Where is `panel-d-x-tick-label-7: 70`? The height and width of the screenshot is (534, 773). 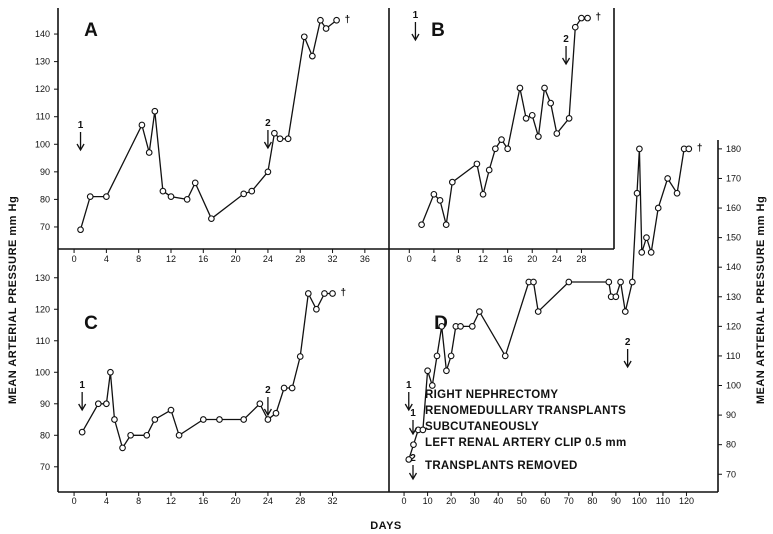 panel-d-x-tick-label-7: 70 is located at coordinates (569, 501).